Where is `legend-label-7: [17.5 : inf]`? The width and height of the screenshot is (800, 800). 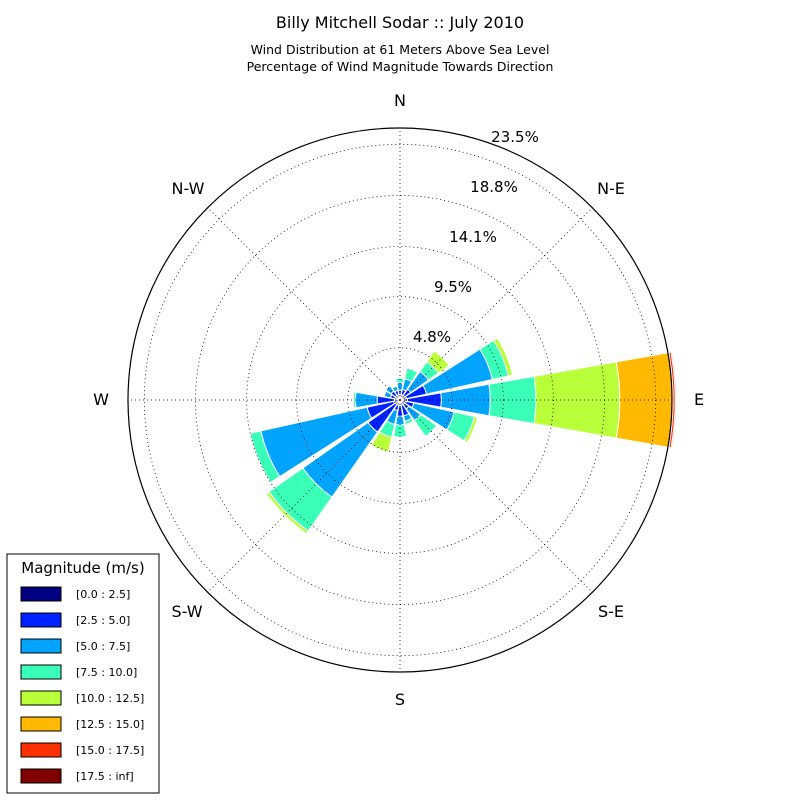
legend-label-7: [17.5 : inf] is located at coordinates (105, 776).